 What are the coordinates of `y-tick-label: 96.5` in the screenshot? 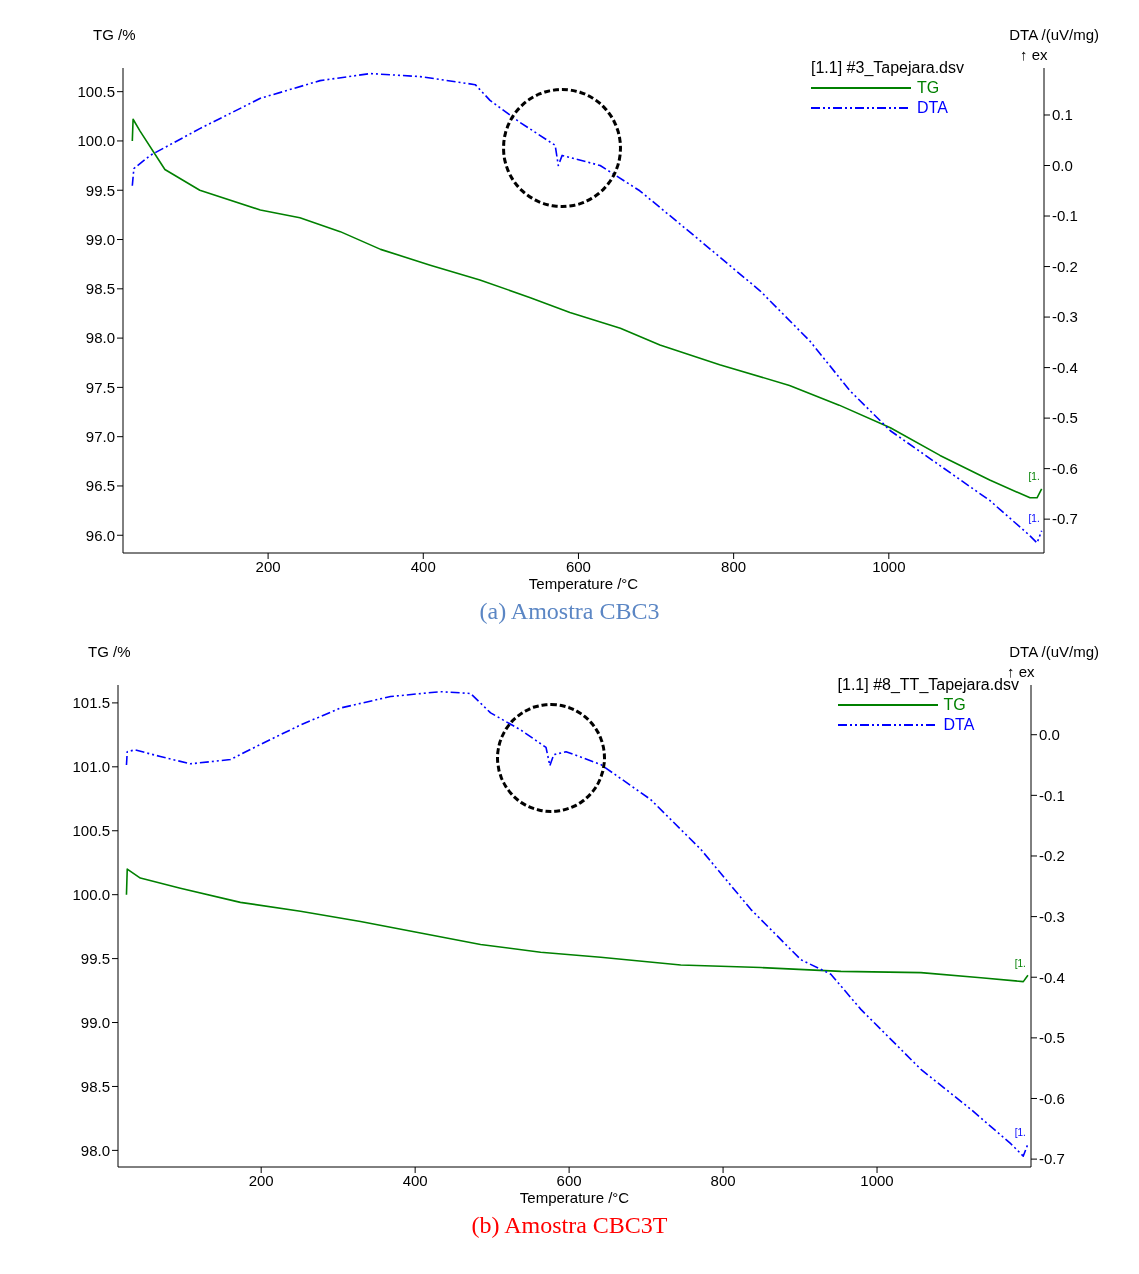 It's located at (100, 486).